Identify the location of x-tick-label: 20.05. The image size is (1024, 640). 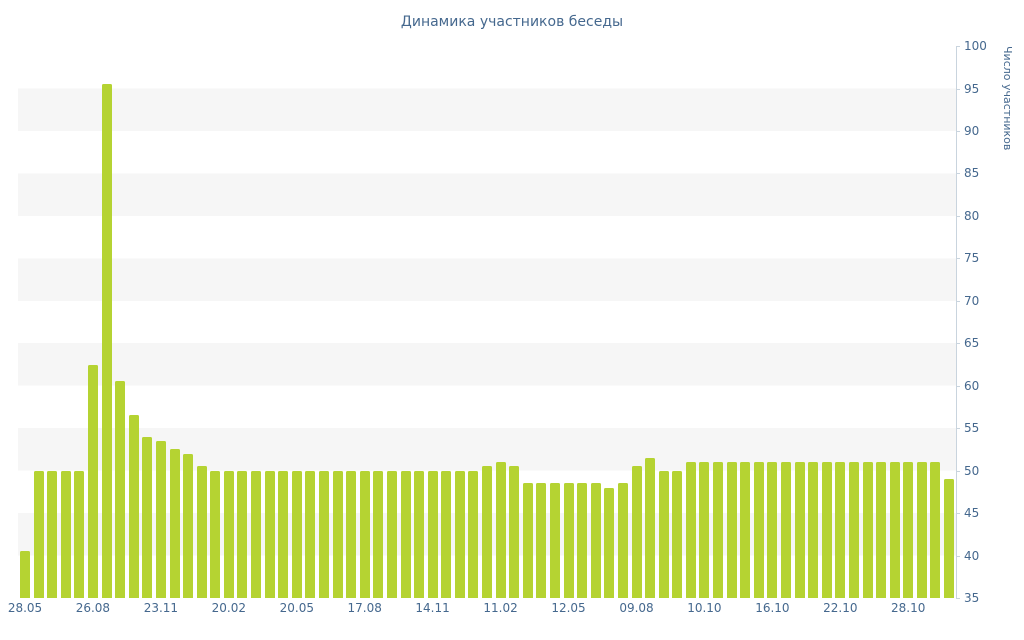
(296, 608).